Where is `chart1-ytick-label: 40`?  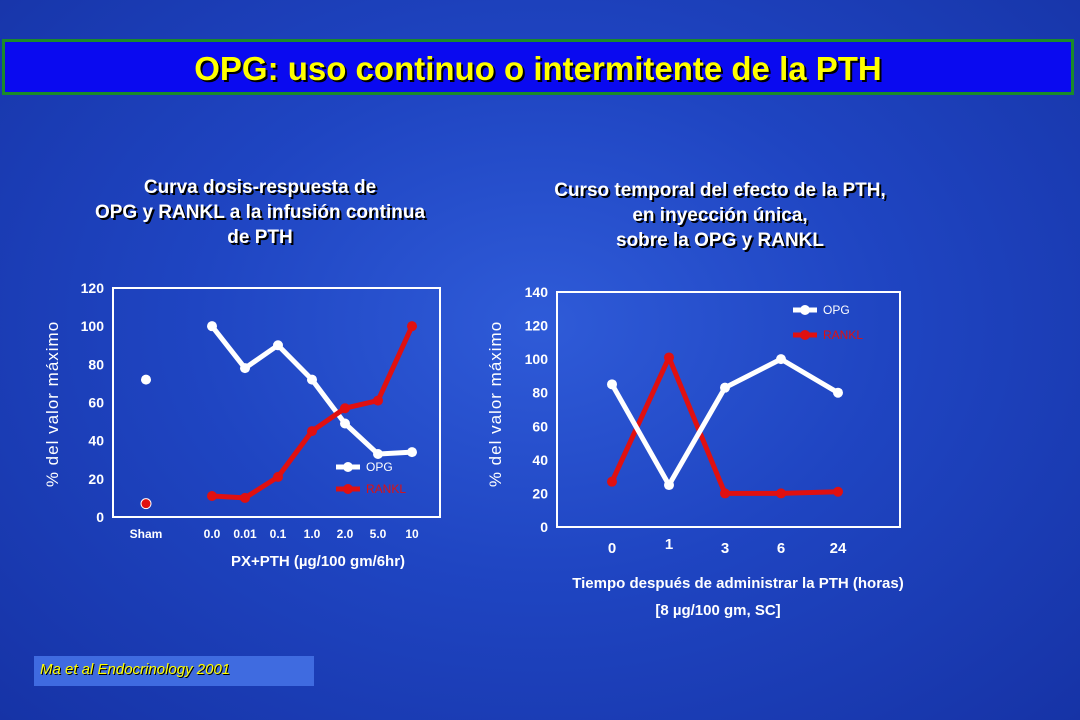
chart1-ytick-label: 40 is located at coordinates (96, 441).